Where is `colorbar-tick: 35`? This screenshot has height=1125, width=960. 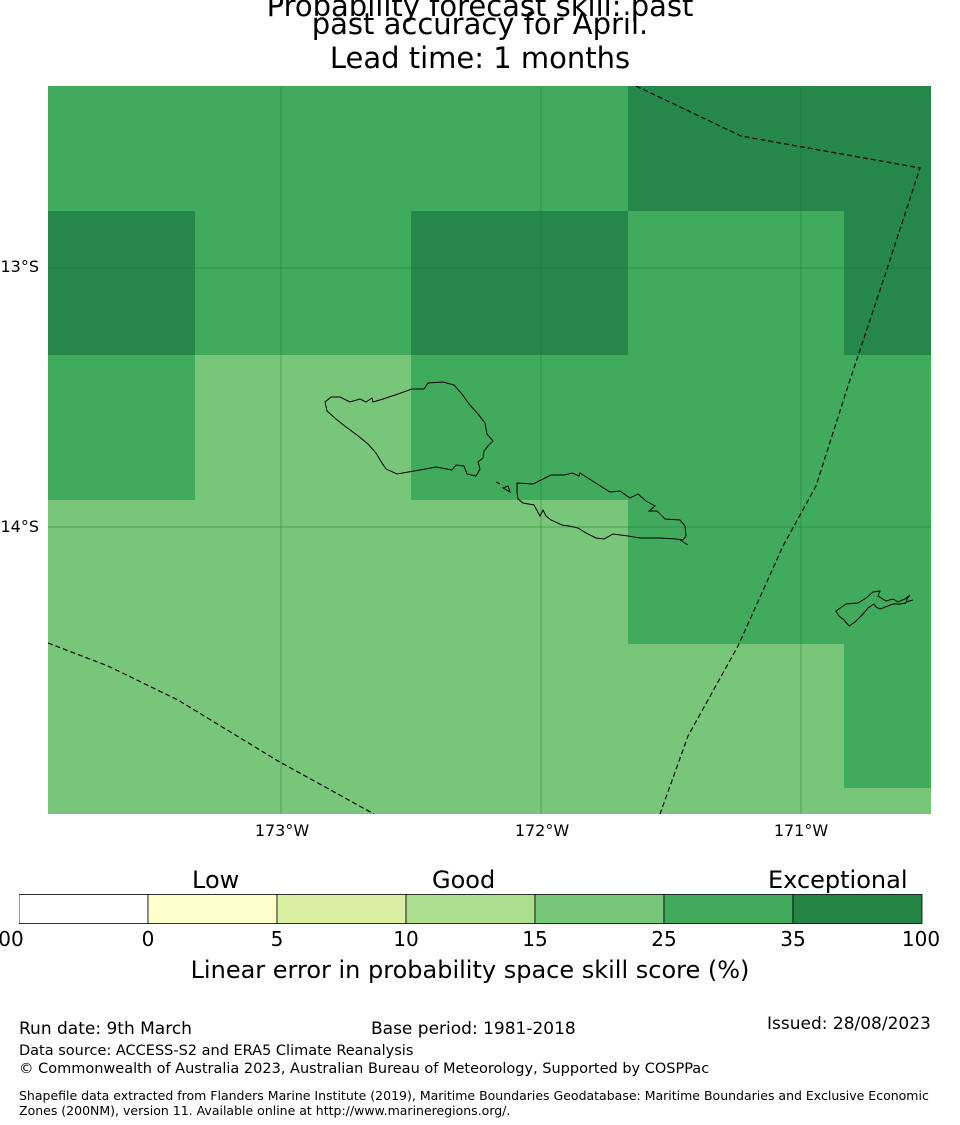
colorbar-tick: 35 is located at coordinates (793, 939).